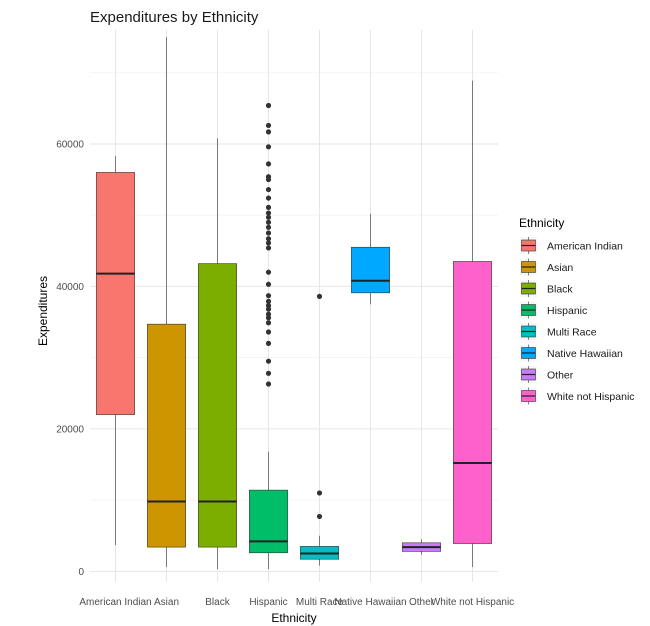 The height and width of the screenshot is (626, 650). What do you see at coordinates (70, 144) in the screenshot?
I see `y-tick-label: 60000` at bounding box center [70, 144].